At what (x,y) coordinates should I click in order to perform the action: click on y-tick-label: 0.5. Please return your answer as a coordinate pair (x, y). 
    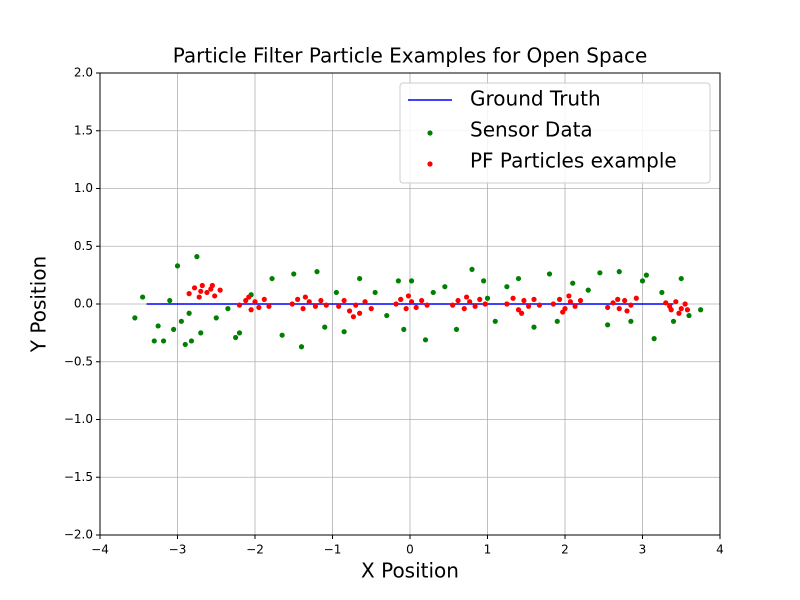
    Looking at the image, I should click on (83, 246).